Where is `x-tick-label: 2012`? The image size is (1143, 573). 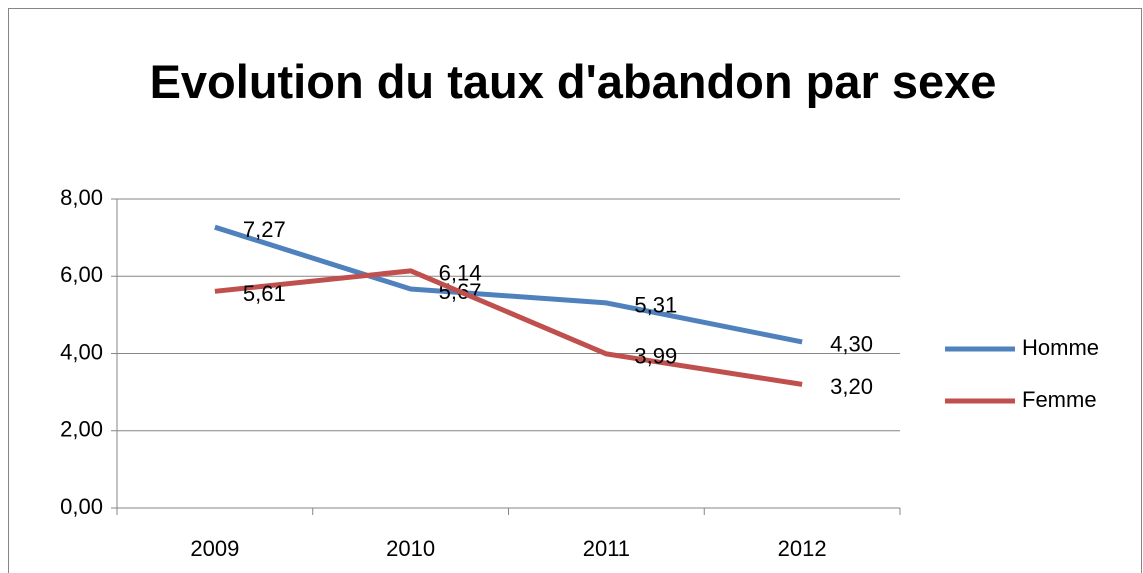 x-tick-label: 2012 is located at coordinates (802, 548).